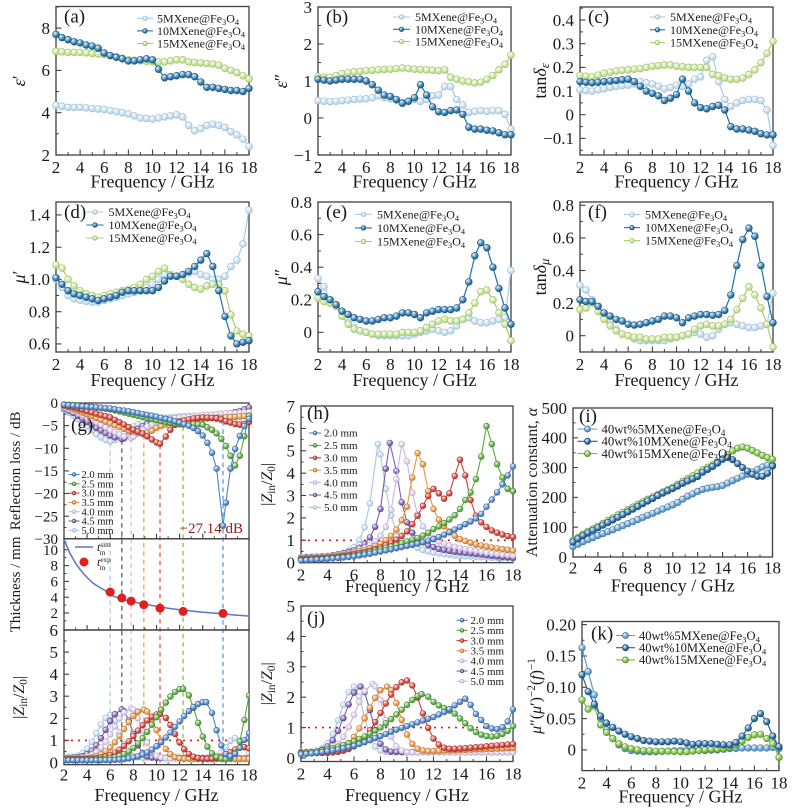 The height and width of the screenshot is (812, 800). What do you see at coordinates (488, 641) in the screenshot?
I see `svg-text: 3.0 mm` at bounding box center [488, 641].